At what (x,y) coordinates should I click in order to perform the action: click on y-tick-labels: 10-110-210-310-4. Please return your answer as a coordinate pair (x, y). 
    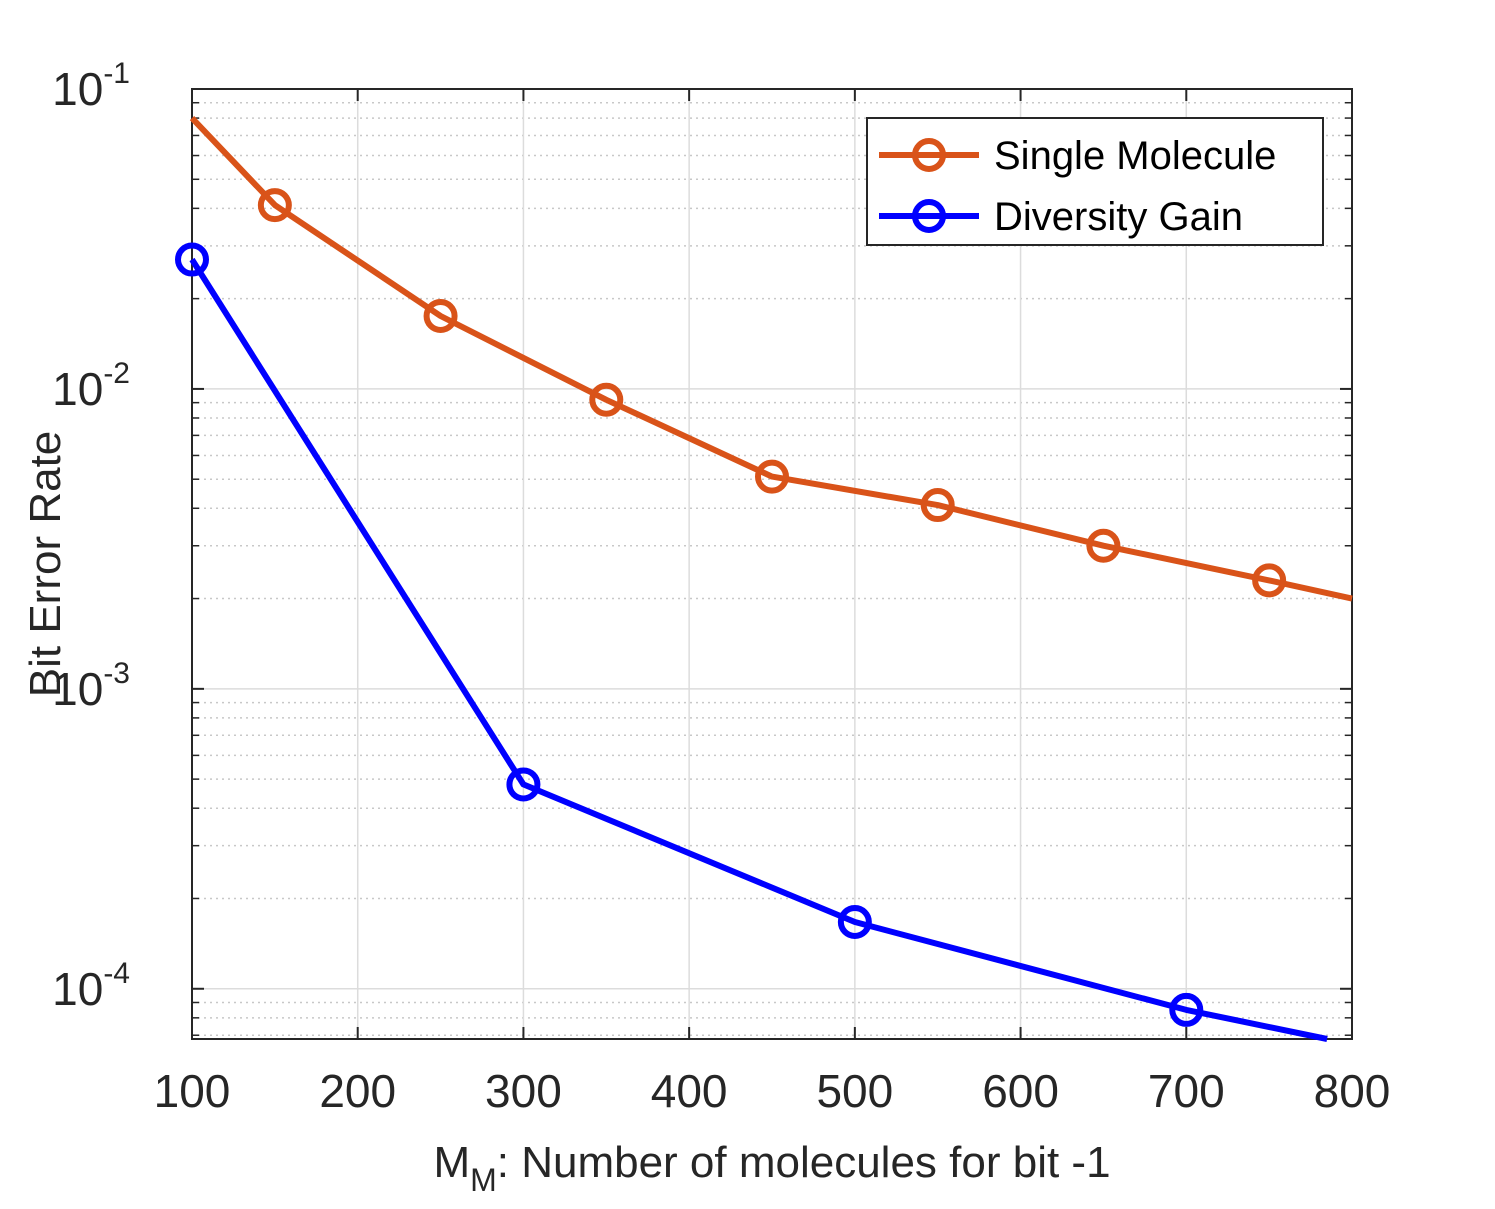
    Looking at the image, I should click on (91, 536).